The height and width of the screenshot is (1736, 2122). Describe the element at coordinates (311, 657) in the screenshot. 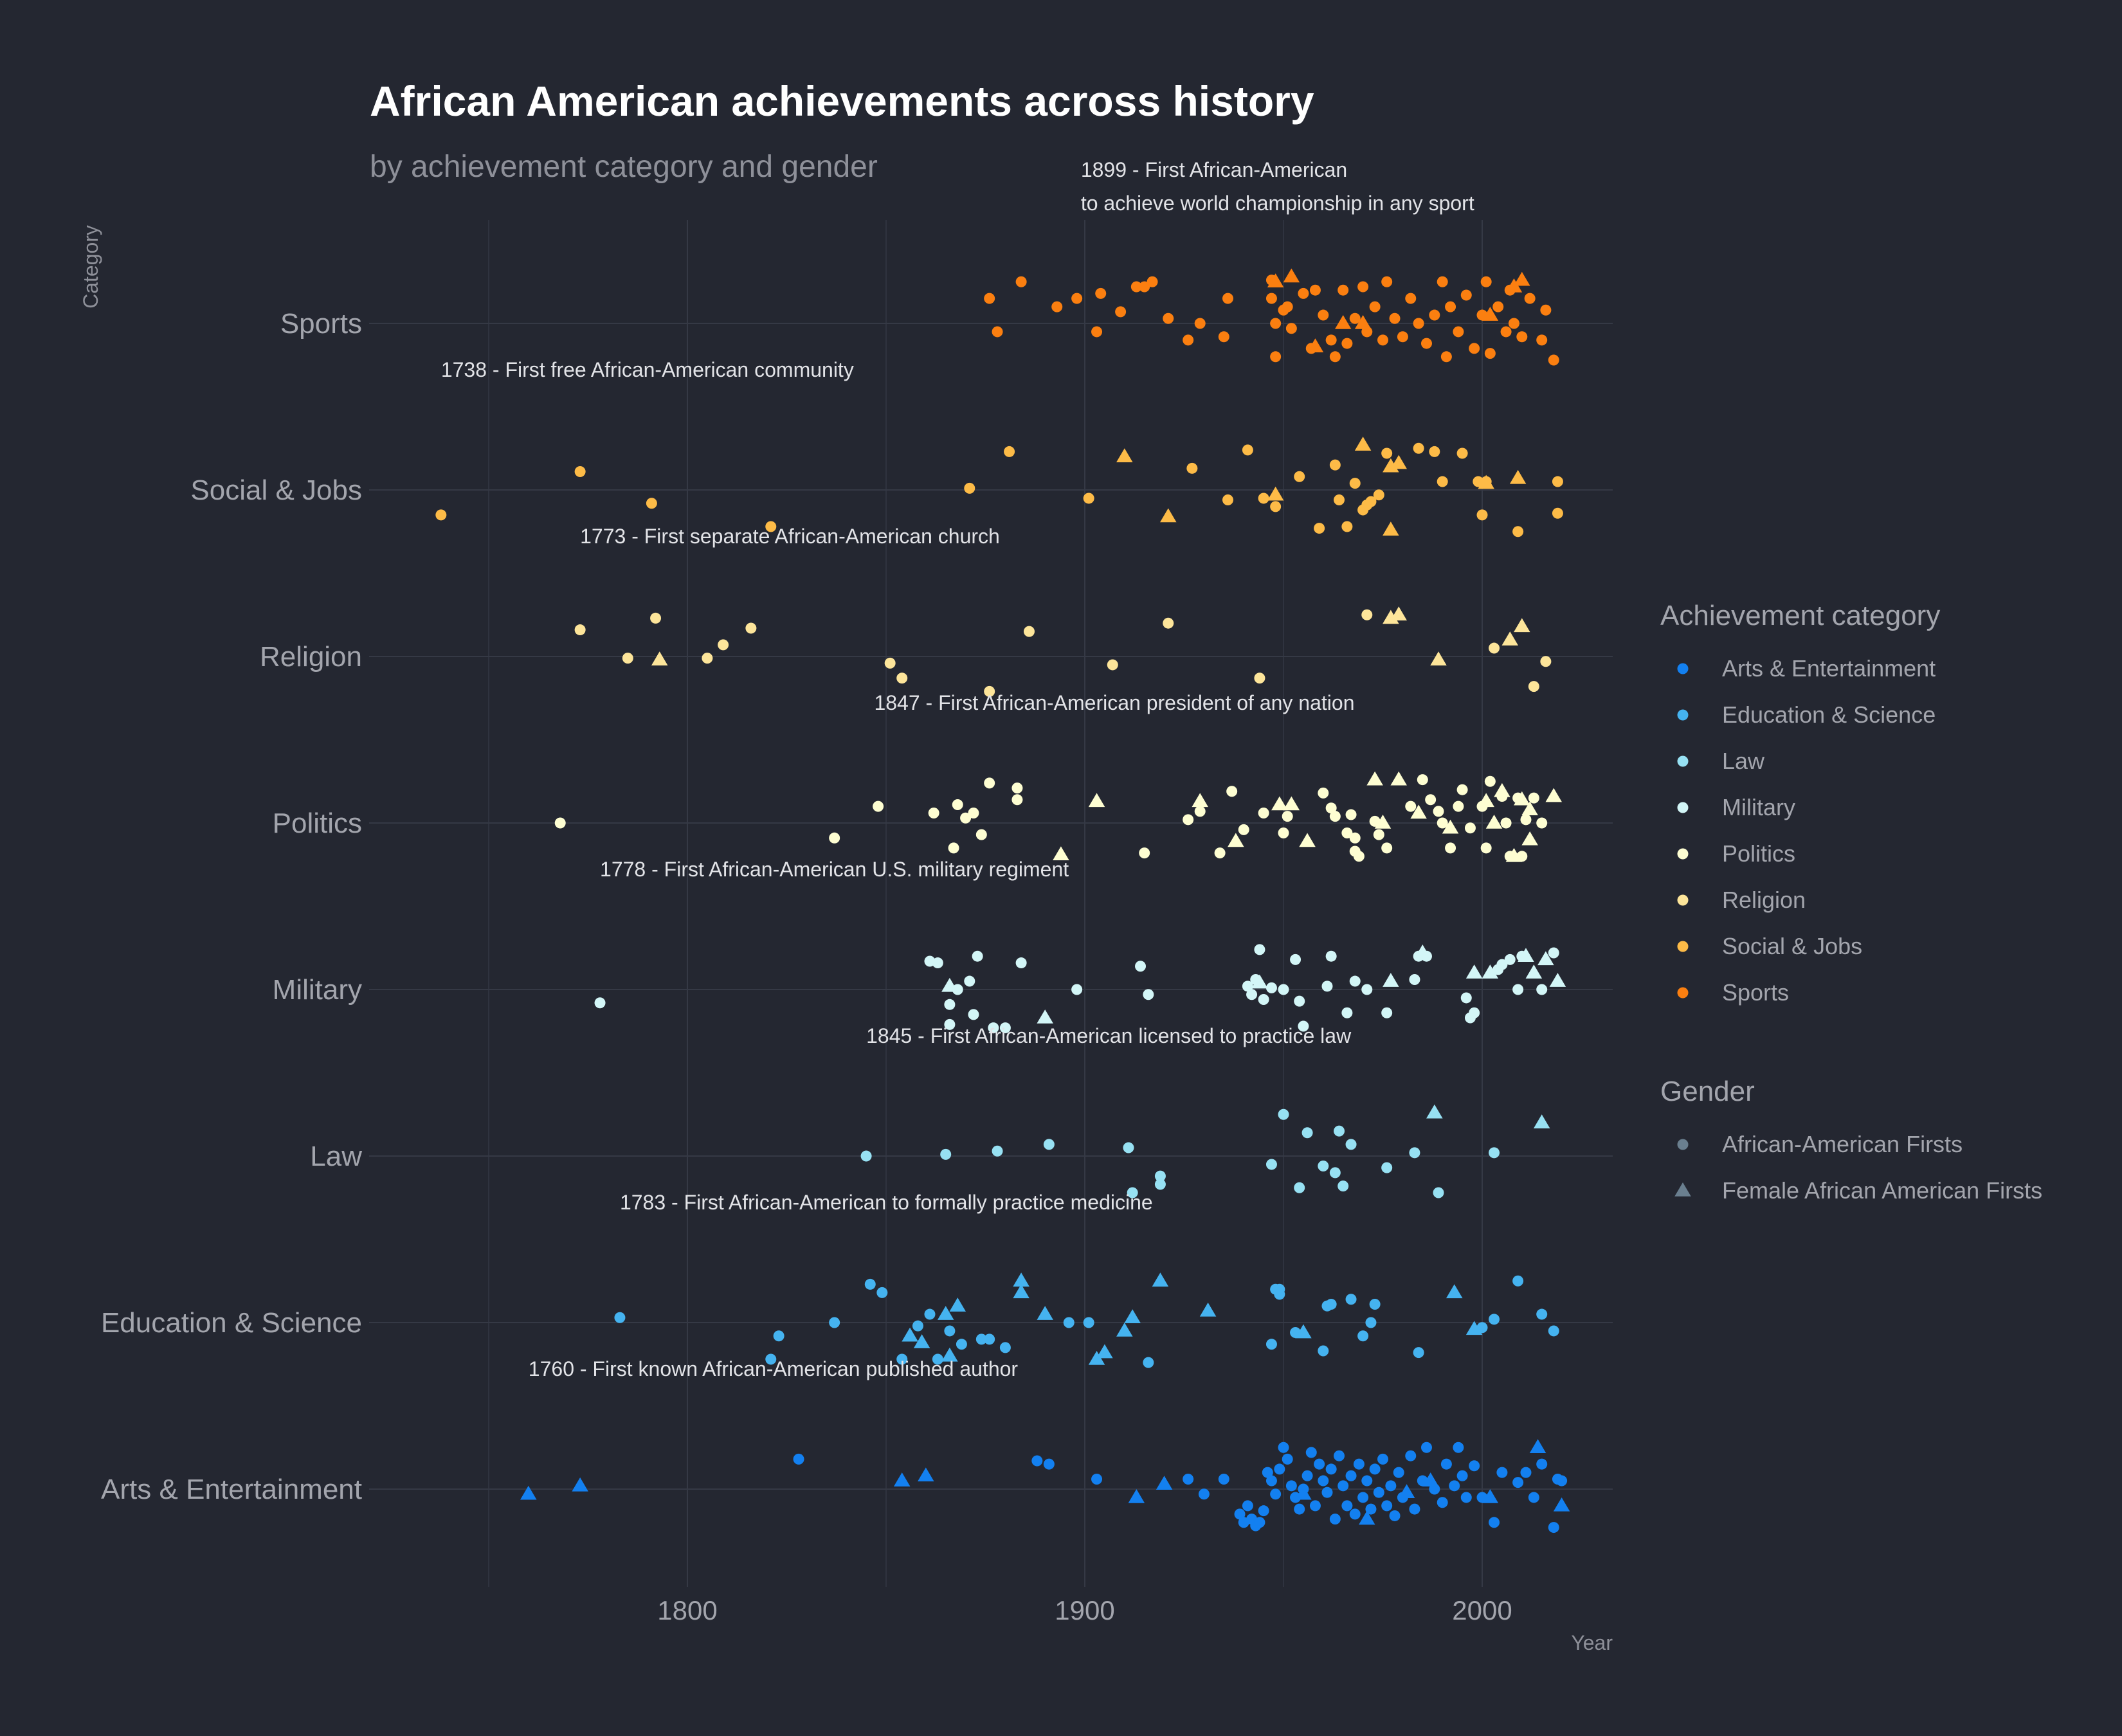

I see `y-tick-label: Religion` at that location.